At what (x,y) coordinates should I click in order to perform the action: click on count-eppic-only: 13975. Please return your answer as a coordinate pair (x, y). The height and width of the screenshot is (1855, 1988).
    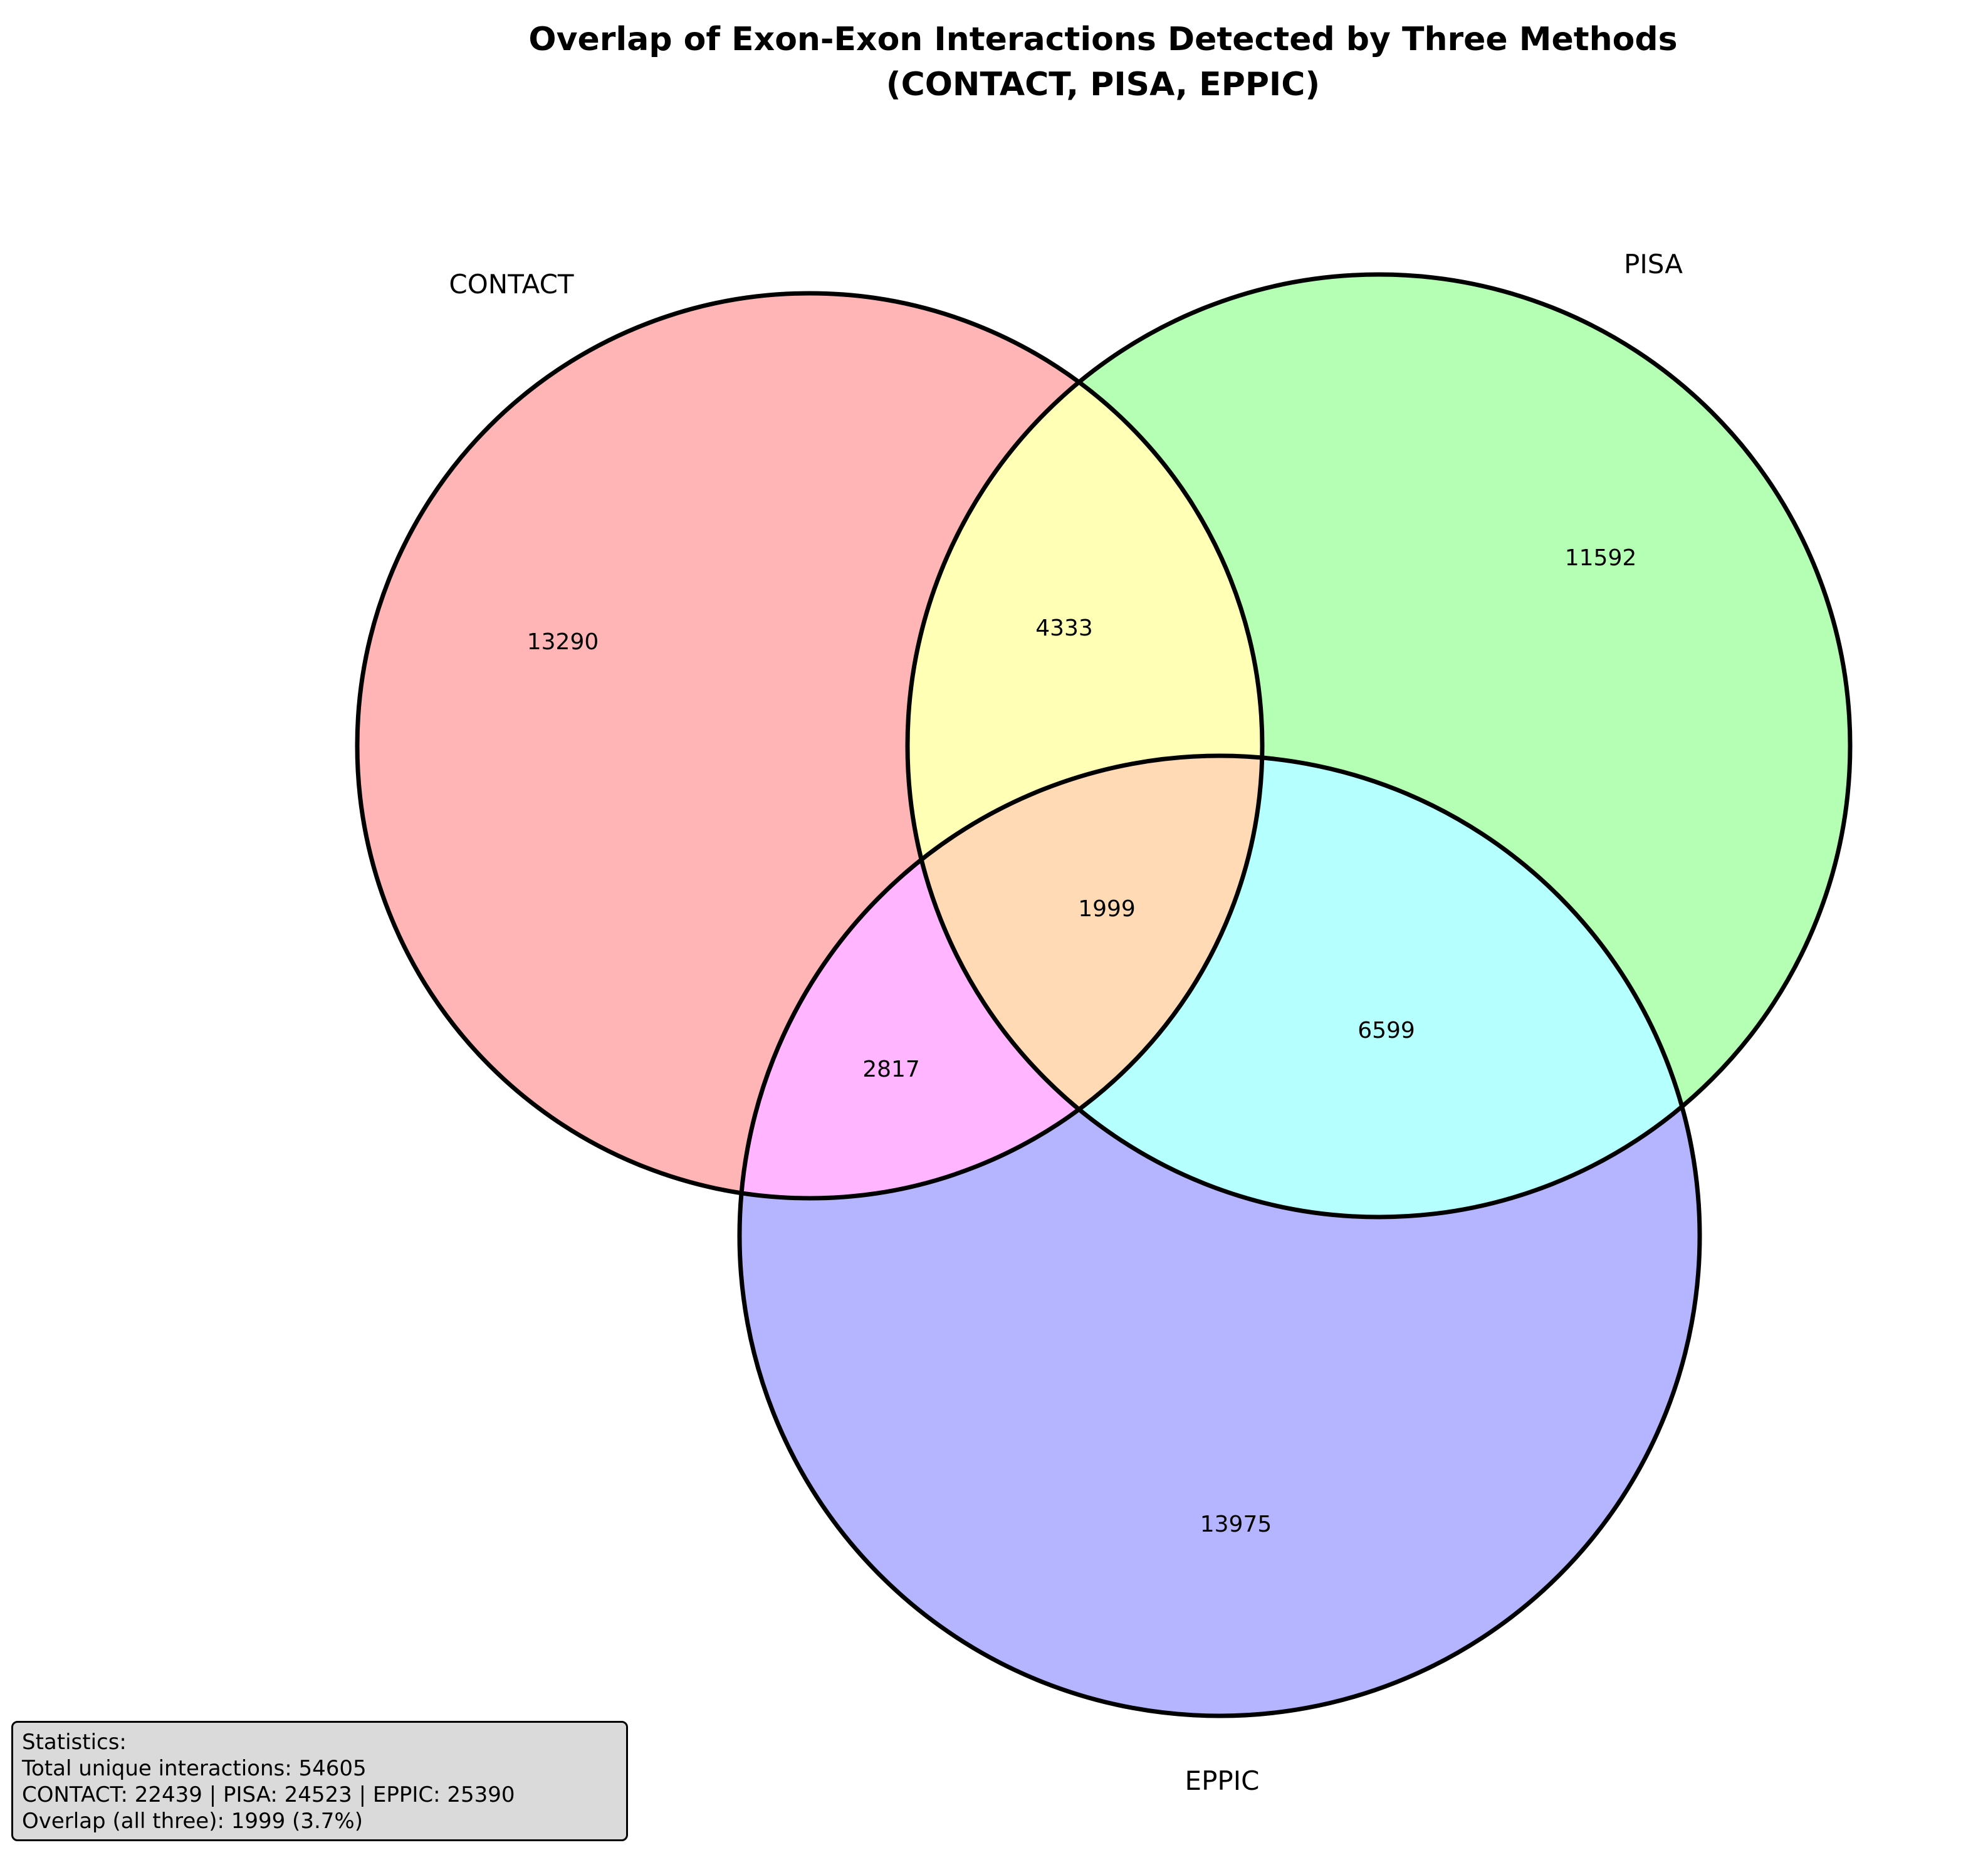
    Looking at the image, I should click on (1236, 1524).